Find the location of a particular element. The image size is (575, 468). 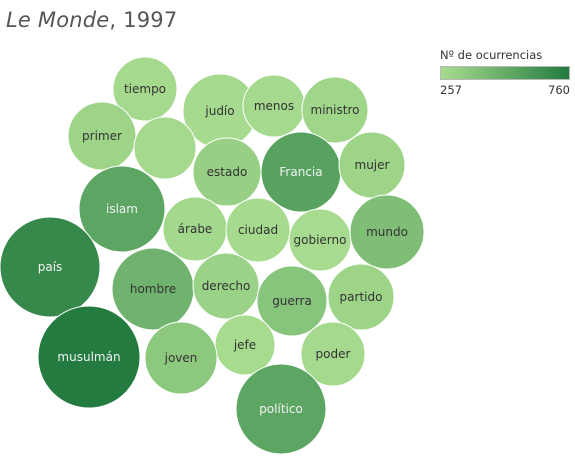

bubble-label-politico: político is located at coordinates (281, 409).